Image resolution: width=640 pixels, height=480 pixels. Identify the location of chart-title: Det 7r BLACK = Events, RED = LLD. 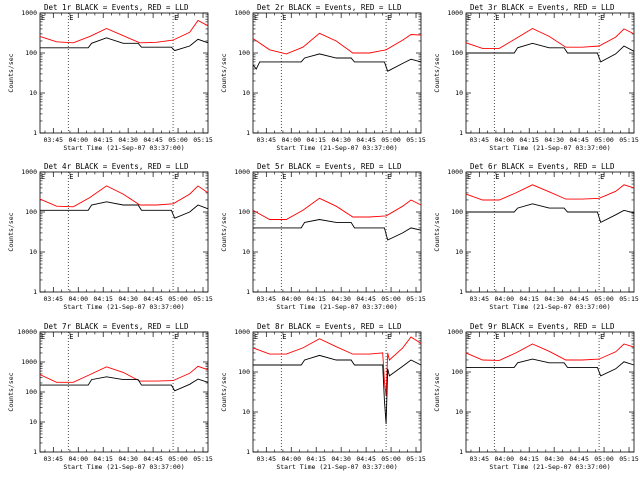
(116, 326).